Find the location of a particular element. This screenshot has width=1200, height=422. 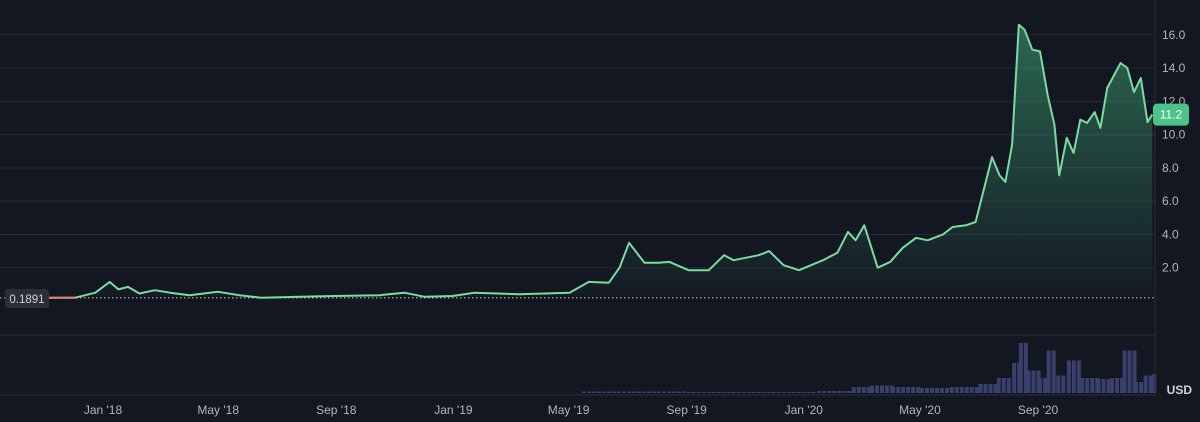

baseline-badge: 0.1891 is located at coordinates (27, 298).